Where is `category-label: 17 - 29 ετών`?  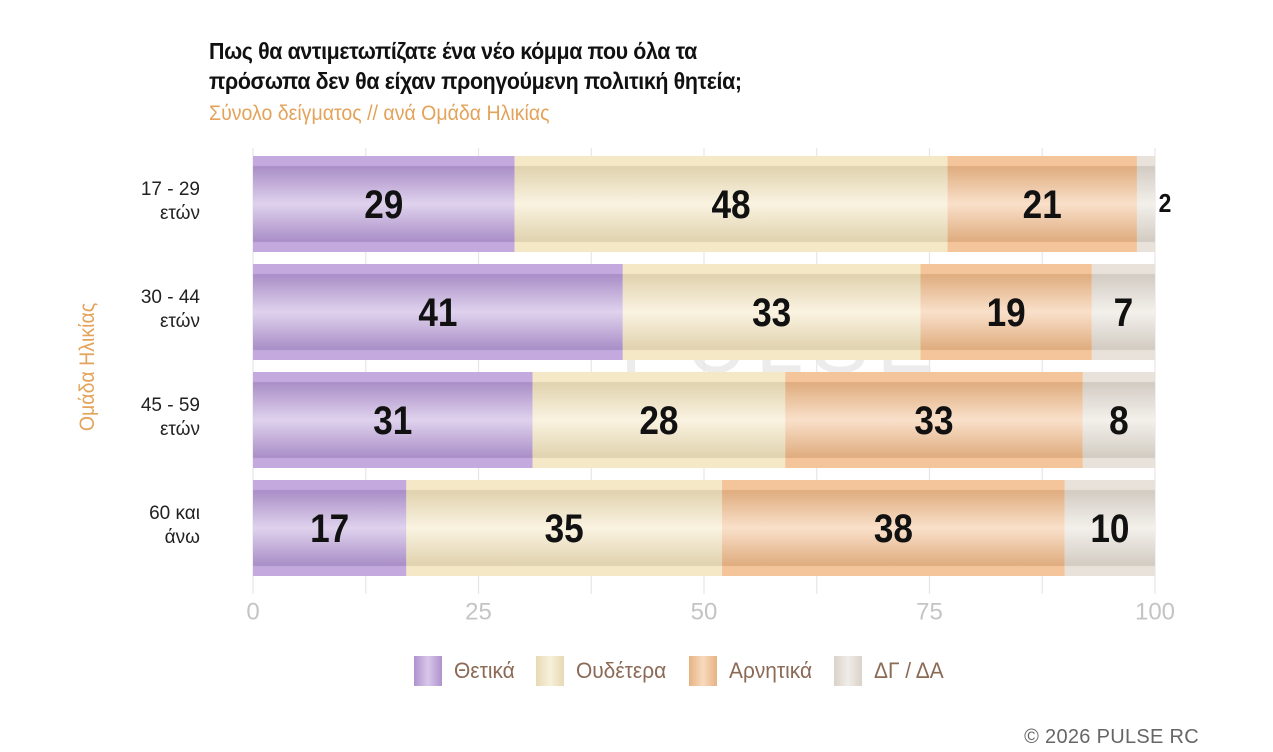
category-label: 17 - 29 ετών is located at coordinates (140, 202).